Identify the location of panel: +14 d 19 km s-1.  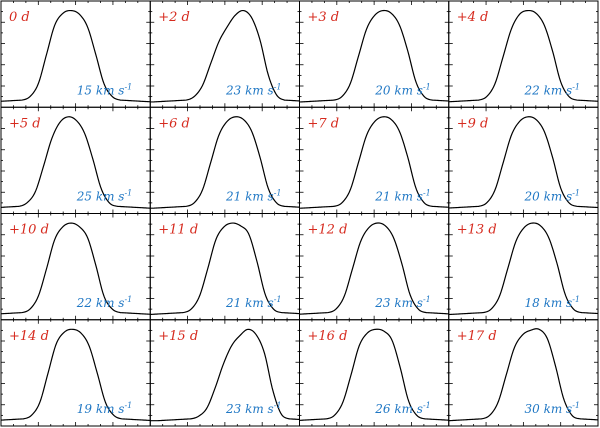
(75, 373).